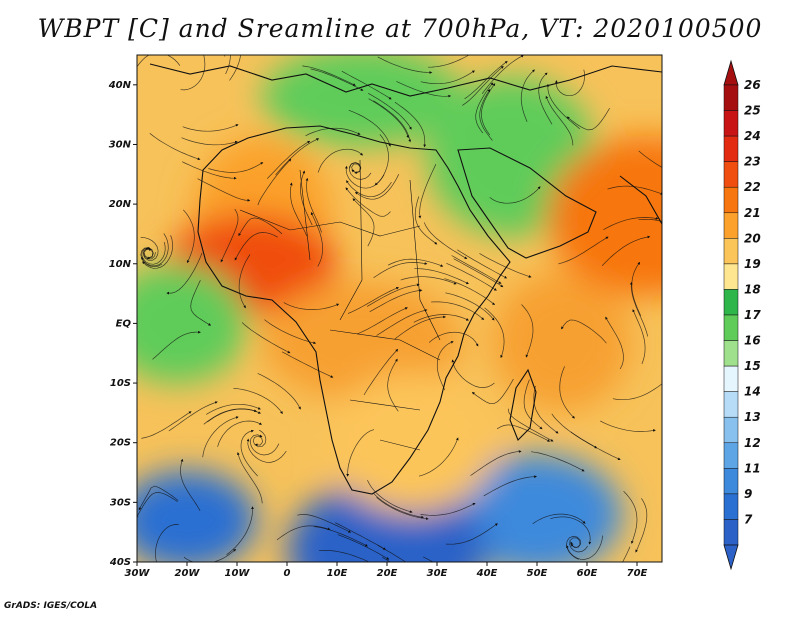 This screenshot has height=618, width=800. I want to click on lat-tick-label: 10S, so click(120, 383).